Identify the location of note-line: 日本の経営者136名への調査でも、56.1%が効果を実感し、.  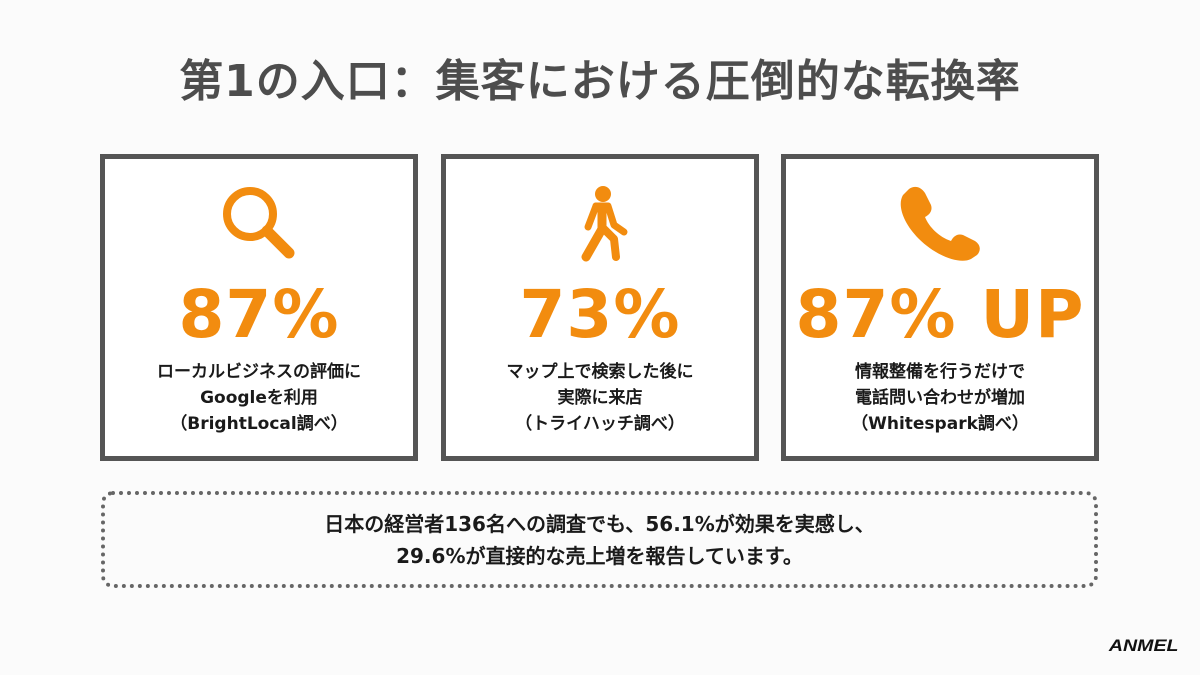
(599, 523).